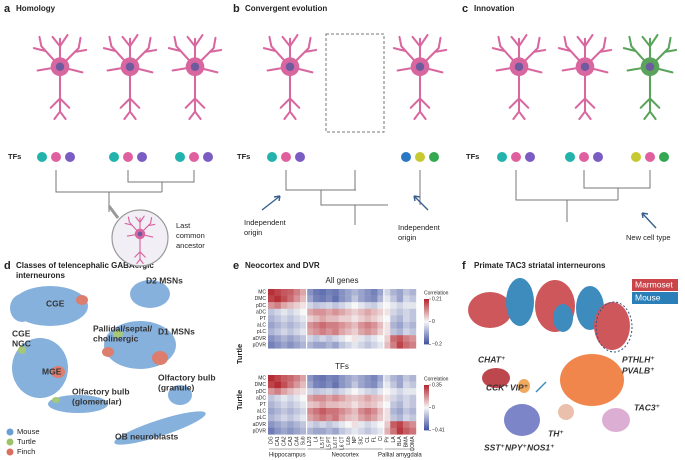 The width and height of the screenshot is (685, 460). What do you see at coordinates (323, 441) in the screenshot?
I see `column-label: L5 IT` at bounding box center [323, 441].